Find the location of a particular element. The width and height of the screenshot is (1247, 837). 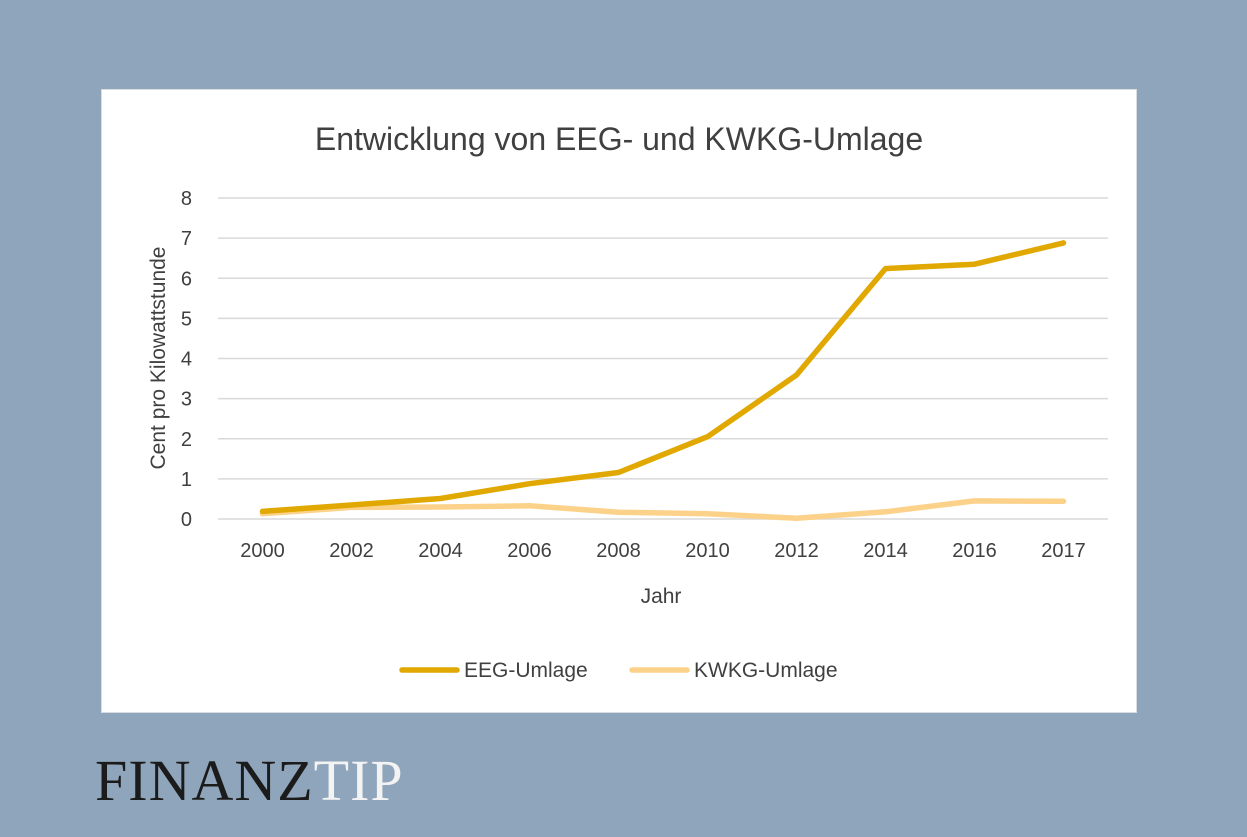

y-tick-label: 5 is located at coordinates (186, 319).